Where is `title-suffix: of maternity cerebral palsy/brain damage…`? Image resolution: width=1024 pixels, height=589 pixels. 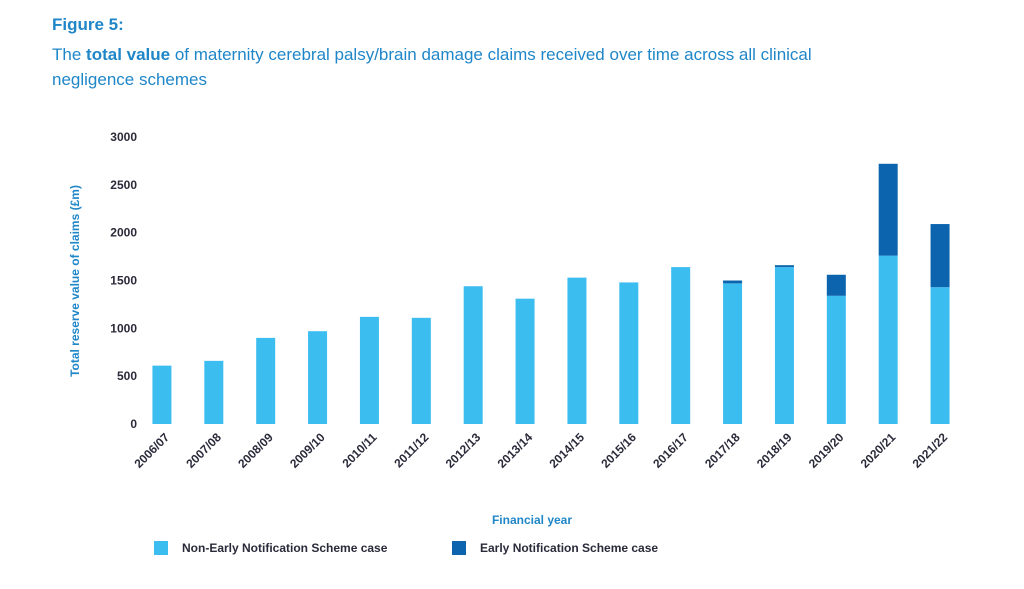 title-suffix: of maternity cerebral palsy/brain damage… is located at coordinates (432, 67).